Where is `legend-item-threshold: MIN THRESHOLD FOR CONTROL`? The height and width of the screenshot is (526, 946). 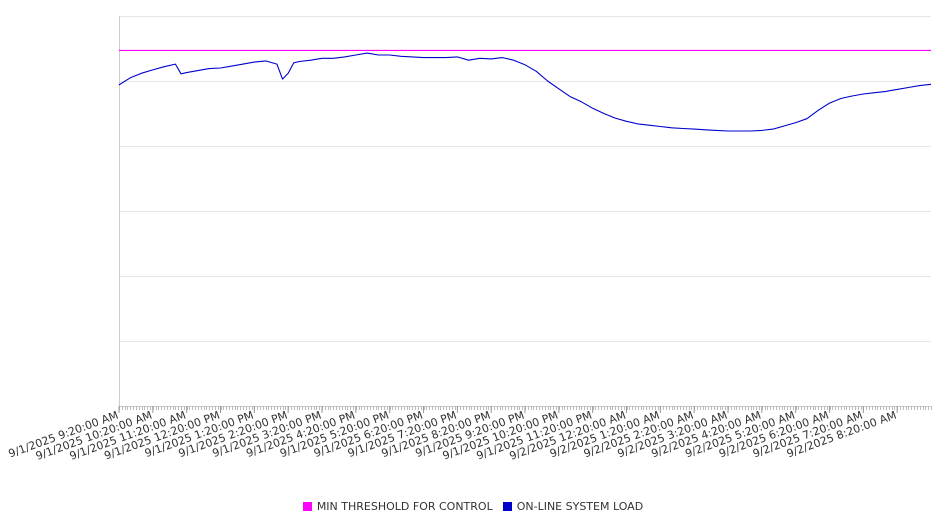
legend-item-threshold: MIN THRESHOLD FOR CONTROL is located at coordinates (397, 506).